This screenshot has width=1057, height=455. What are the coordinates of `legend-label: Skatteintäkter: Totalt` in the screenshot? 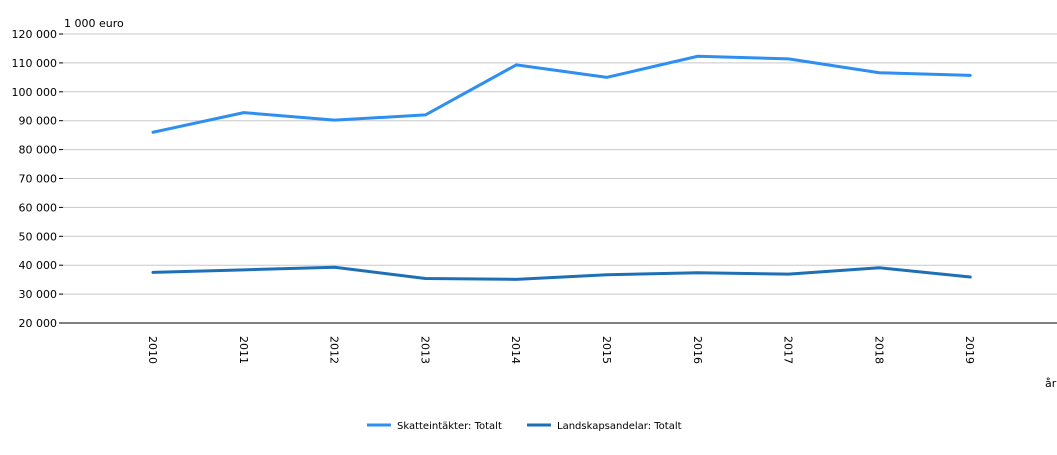 It's located at (449, 426).